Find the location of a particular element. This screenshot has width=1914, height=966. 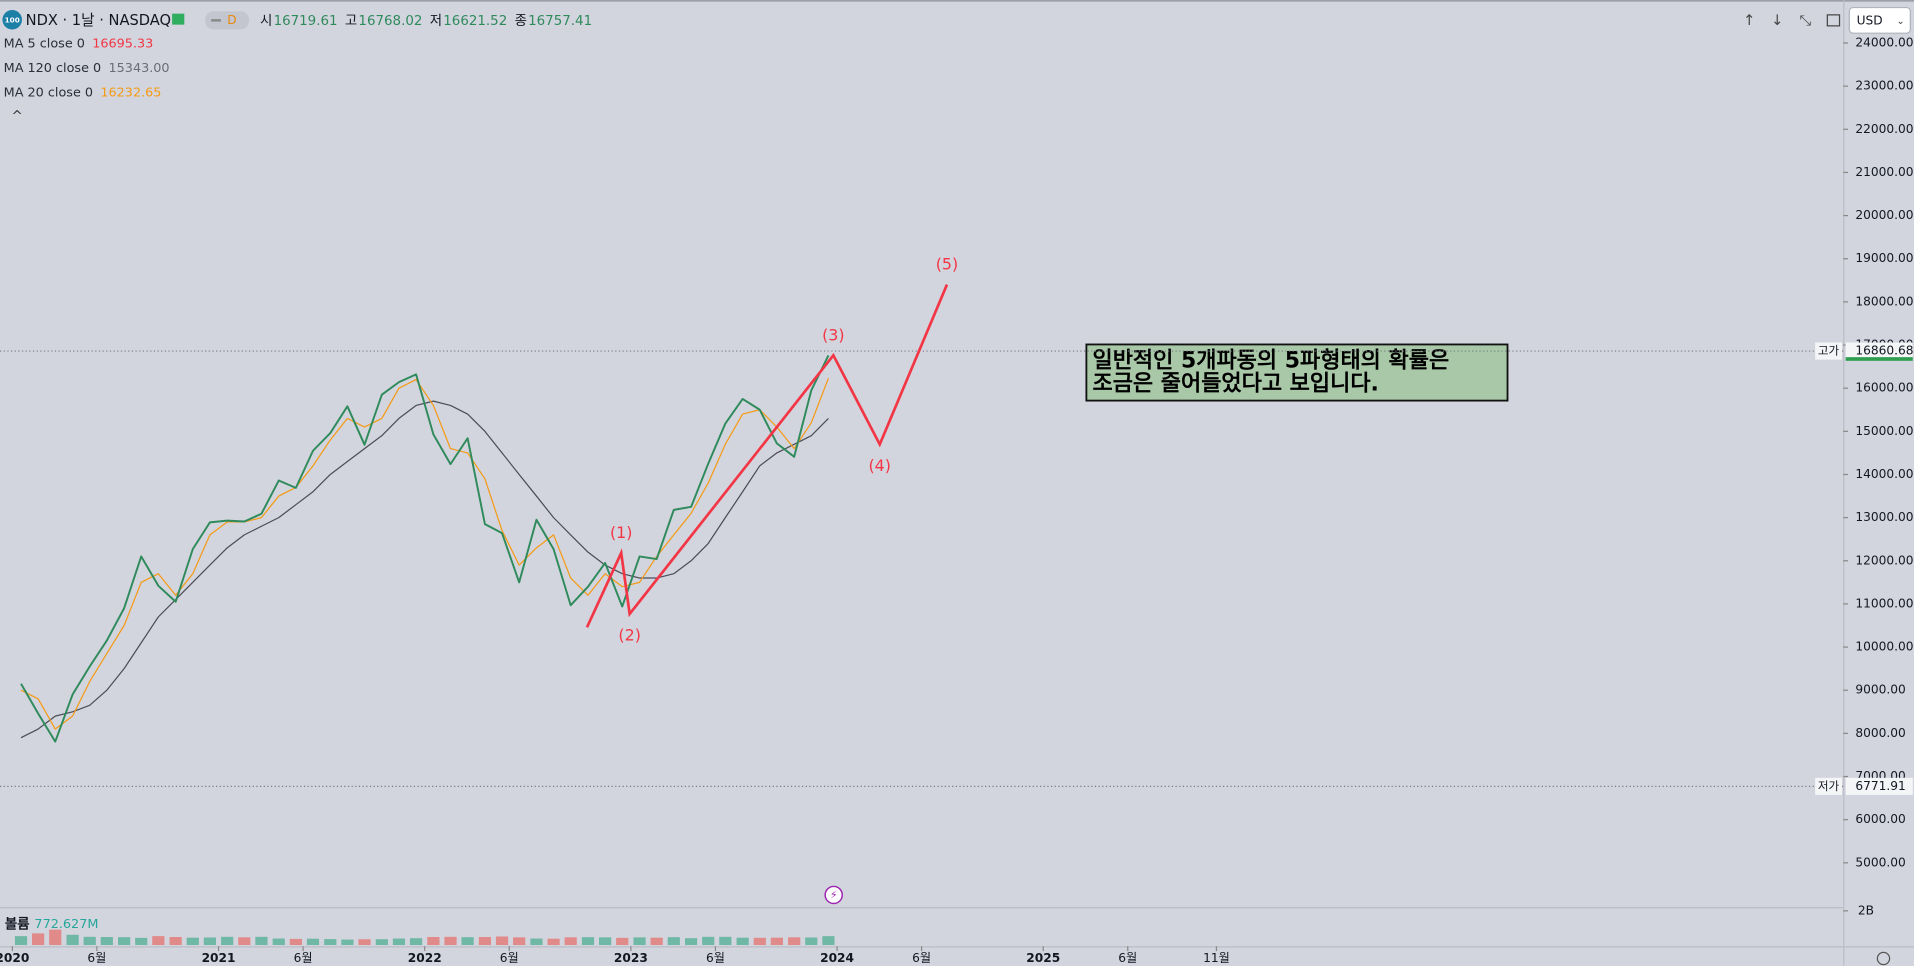

y-tick-label: 13000.00 is located at coordinates (1884, 517).